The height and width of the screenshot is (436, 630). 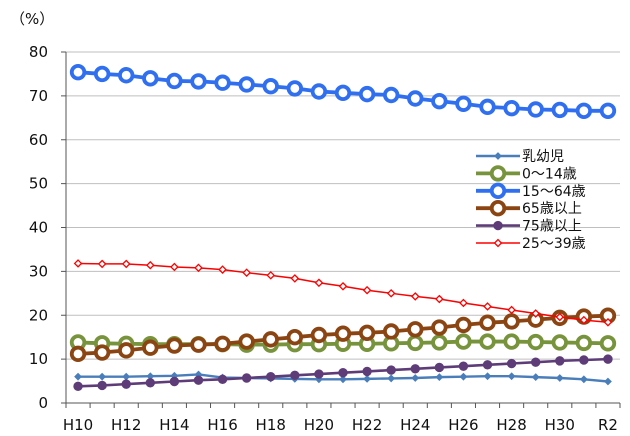 I want to click on x-tick-label: H10, so click(x=78, y=425).